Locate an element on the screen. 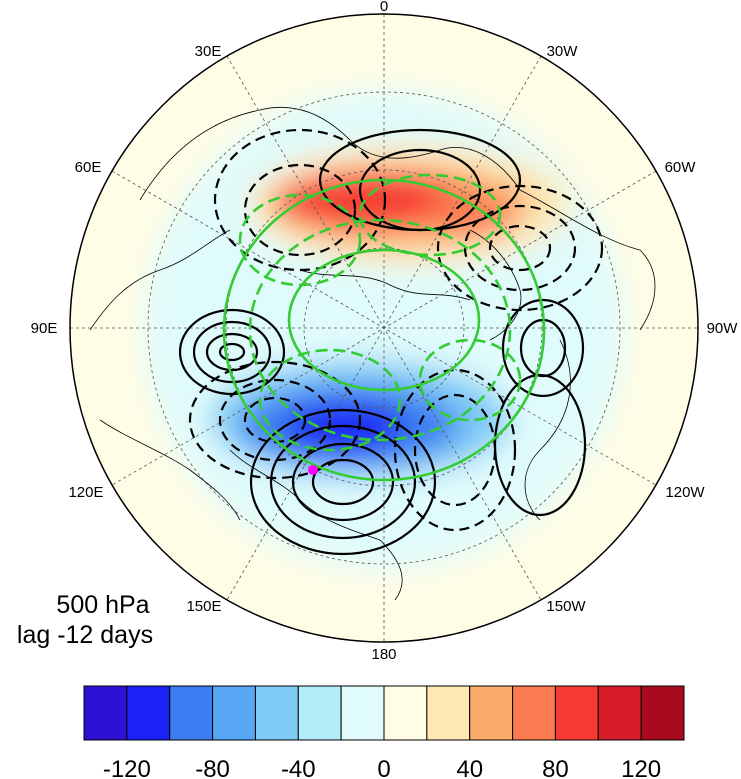 The image size is (741, 779). lon-label-90e: 90E is located at coordinates (44, 328).